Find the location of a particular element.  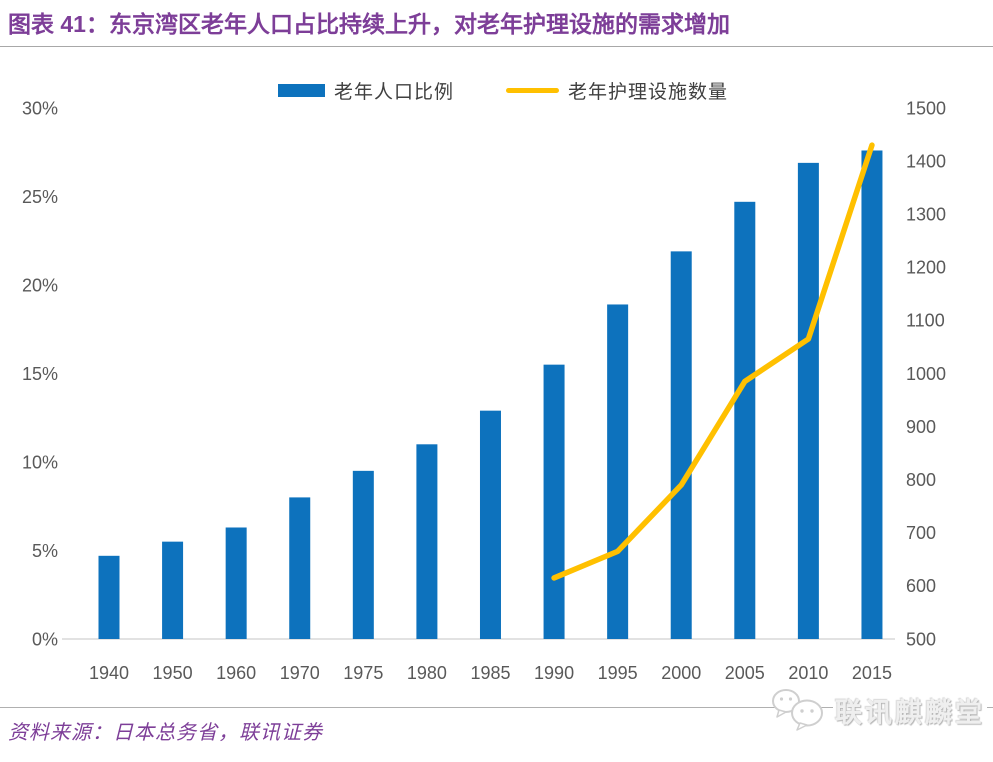

brand-watermark: 联讯麒麟堂 is located at coordinates (878, 710).